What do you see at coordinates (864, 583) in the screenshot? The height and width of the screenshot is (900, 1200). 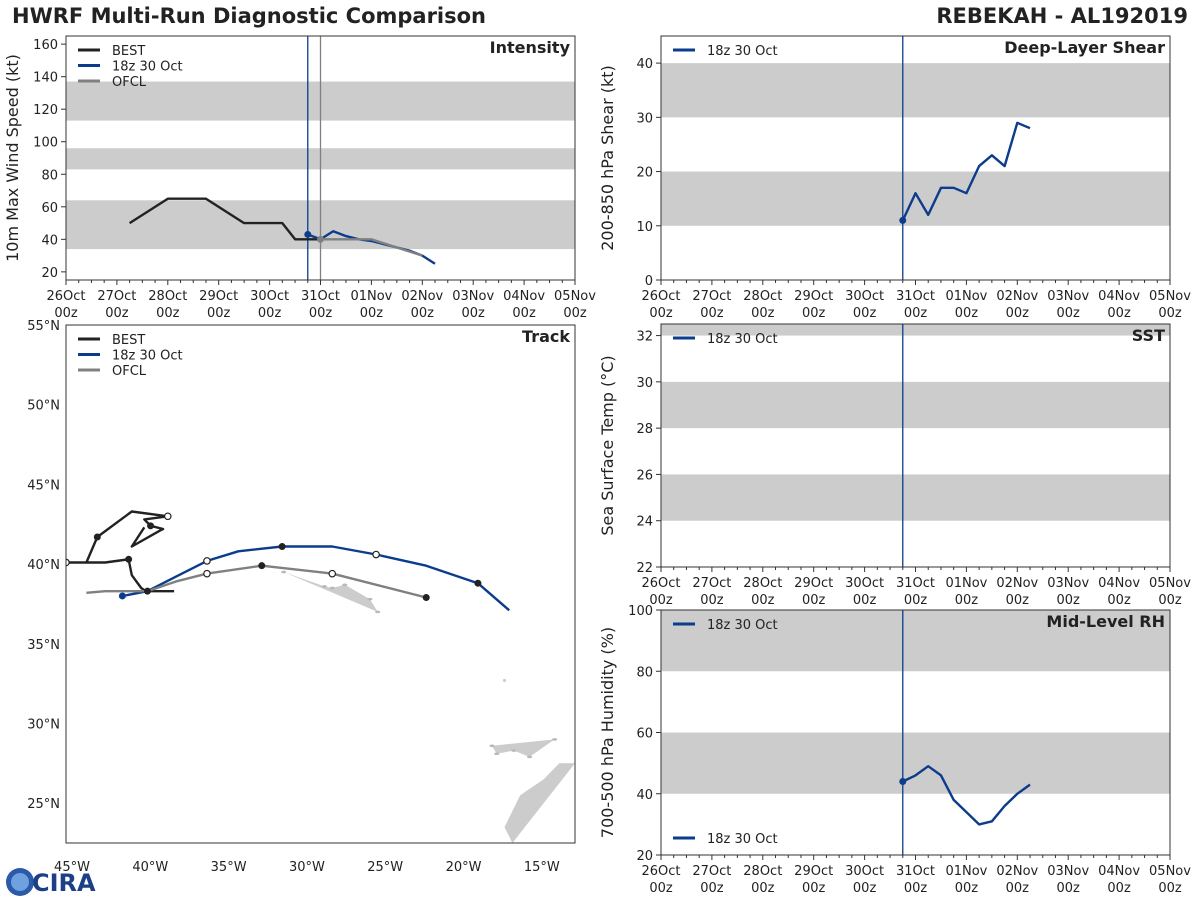 I see `sst-xtick-date: 30Oct` at bounding box center [864, 583].